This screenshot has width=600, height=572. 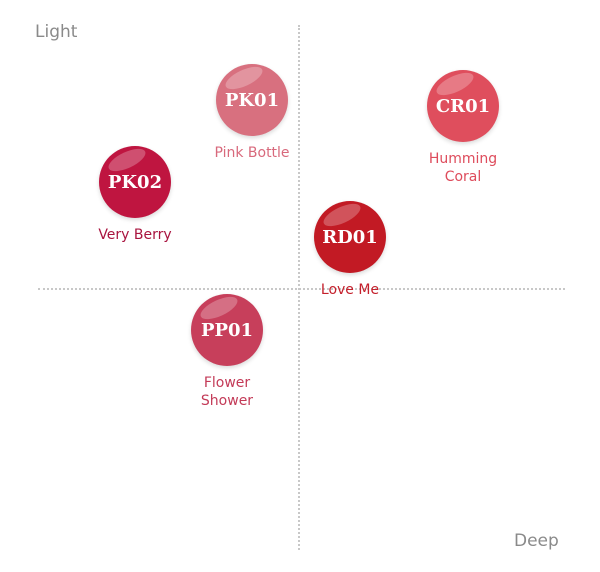 What do you see at coordinates (252, 153) in the screenshot?
I see `shade-name: Pink Bottle` at bounding box center [252, 153].